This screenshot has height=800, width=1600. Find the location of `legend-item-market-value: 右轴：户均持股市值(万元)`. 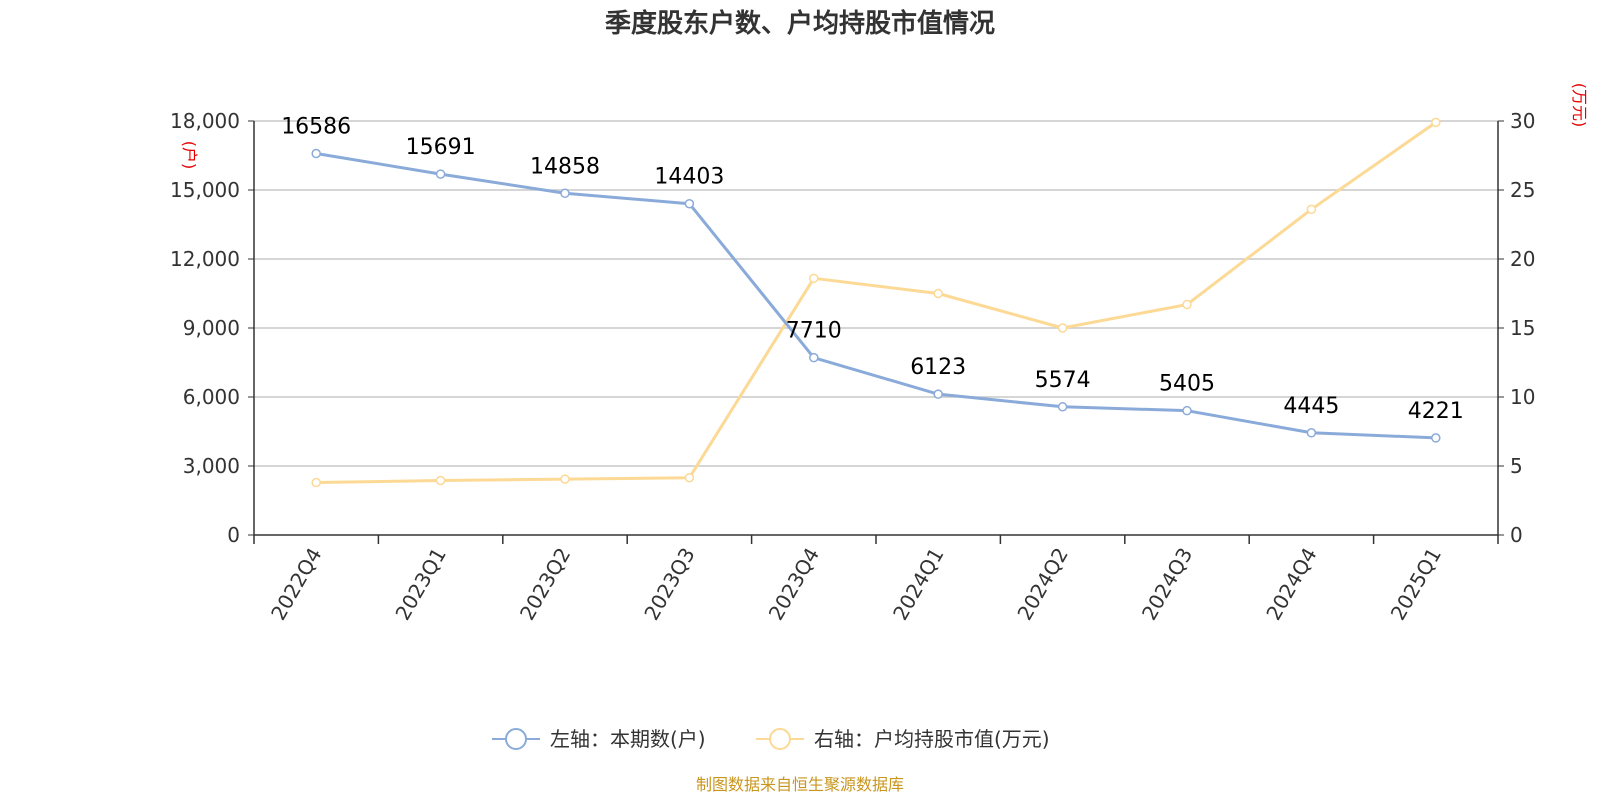

legend-item-market-value: 右轴：户均持股市值(万元) is located at coordinates (903, 739).